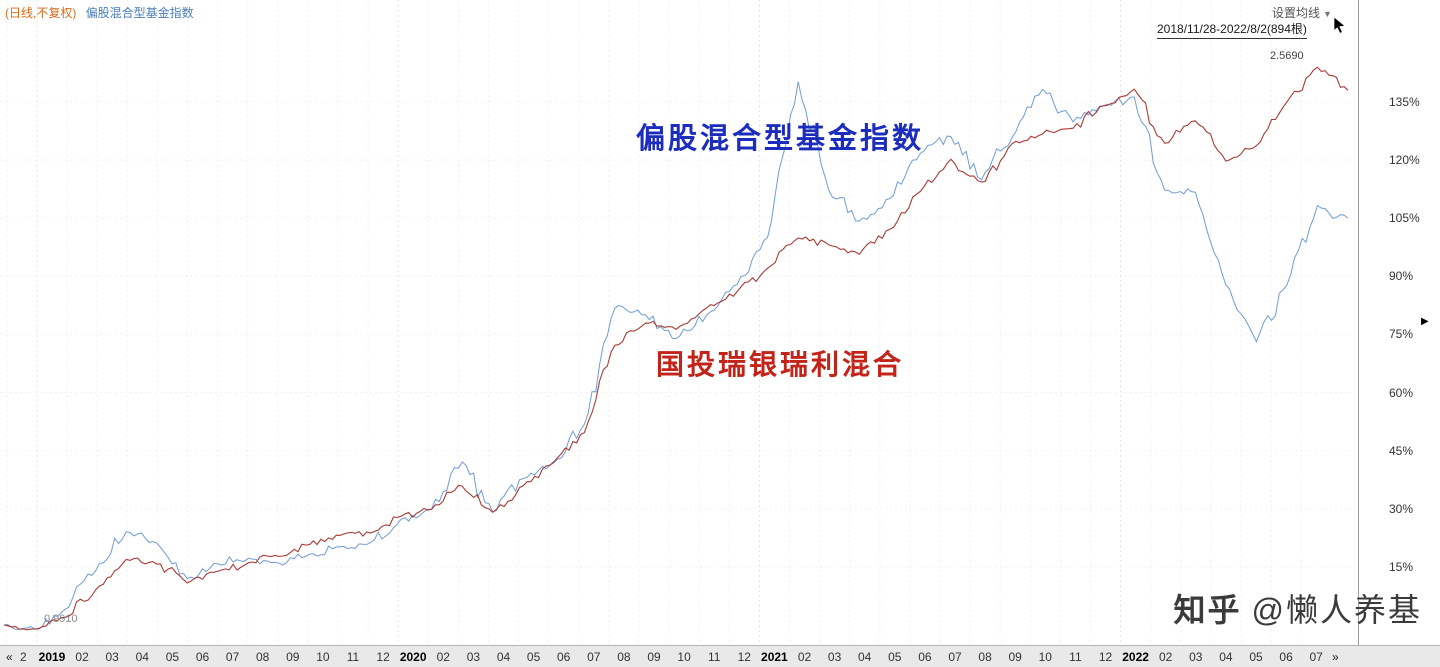  What do you see at coordinates (1425, 321) in the screenshot?
I see `expand-right-marker: ▶` at bounding box center [1425, 321].